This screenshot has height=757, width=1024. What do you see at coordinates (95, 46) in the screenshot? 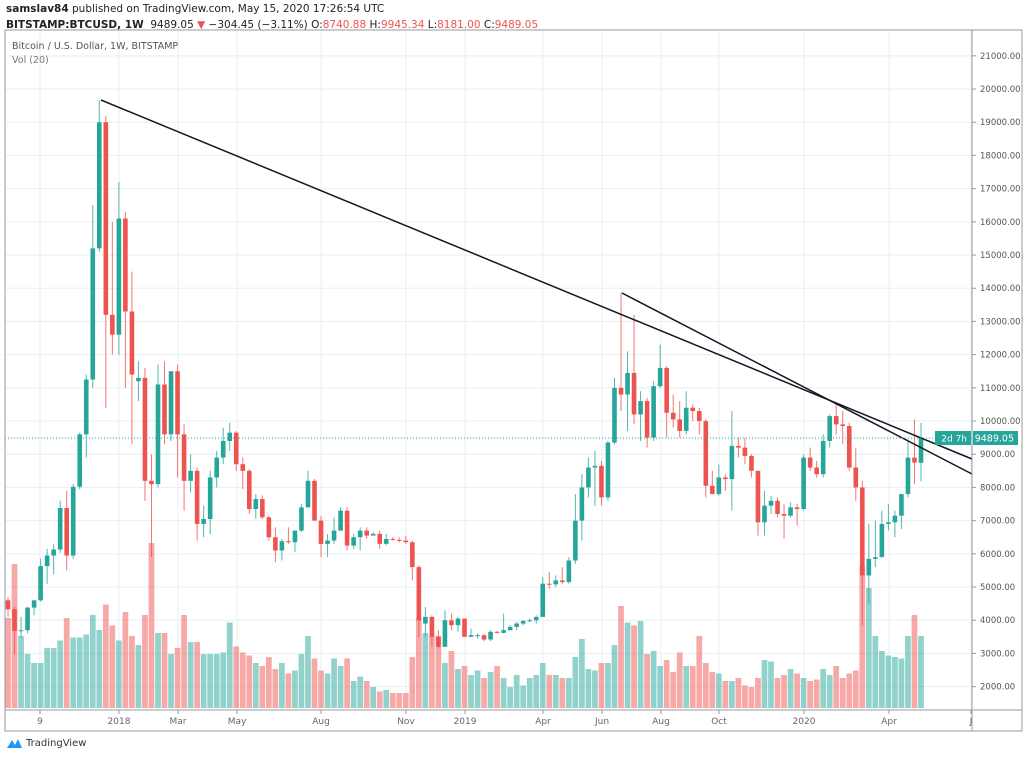
I see `chart-legend-title: Bitcoin / U.S. Dollar, 1W, BITSTAMP` at bounding box center [95, 46].